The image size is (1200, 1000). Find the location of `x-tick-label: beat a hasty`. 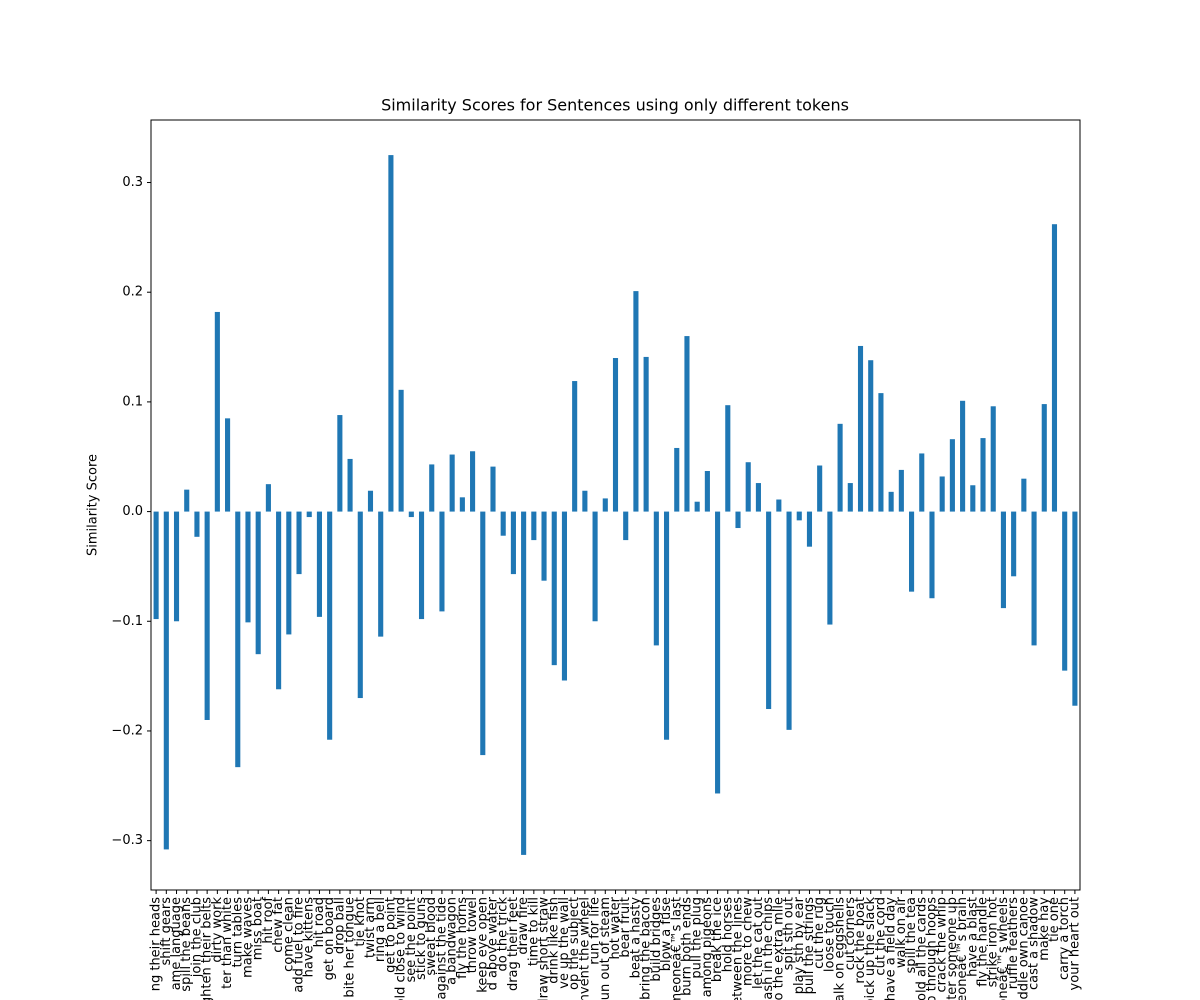

x-tick-label: beat a hasty is located at coordinates (635, 938).